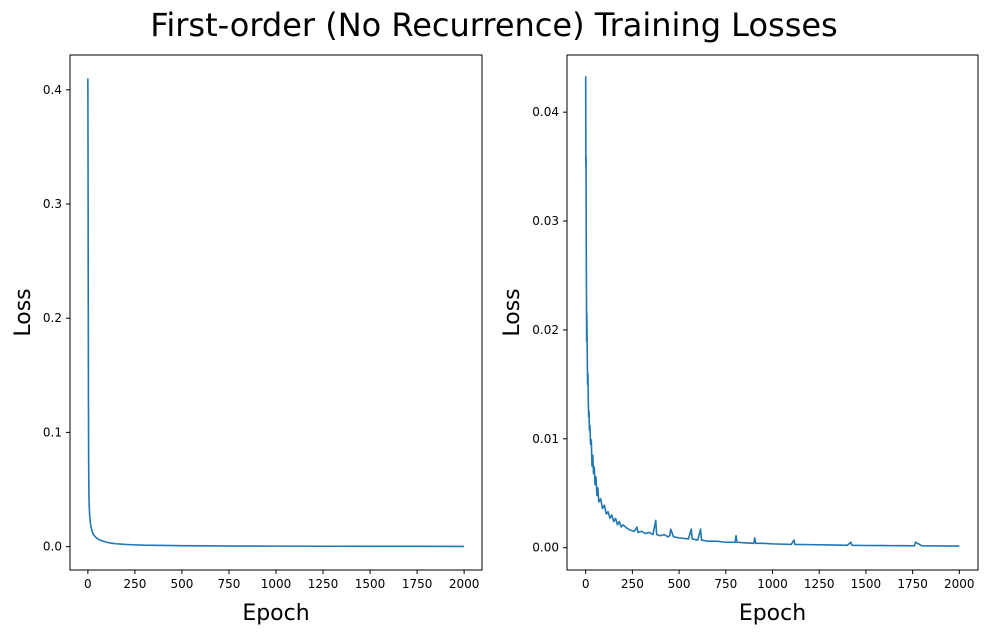 The height and width of the screenshot is (635, 987). What do you see at coordinates (545, 330) in the screenshot?
I see `y-tick-label: 0.02` at bounding box center [545, 330].